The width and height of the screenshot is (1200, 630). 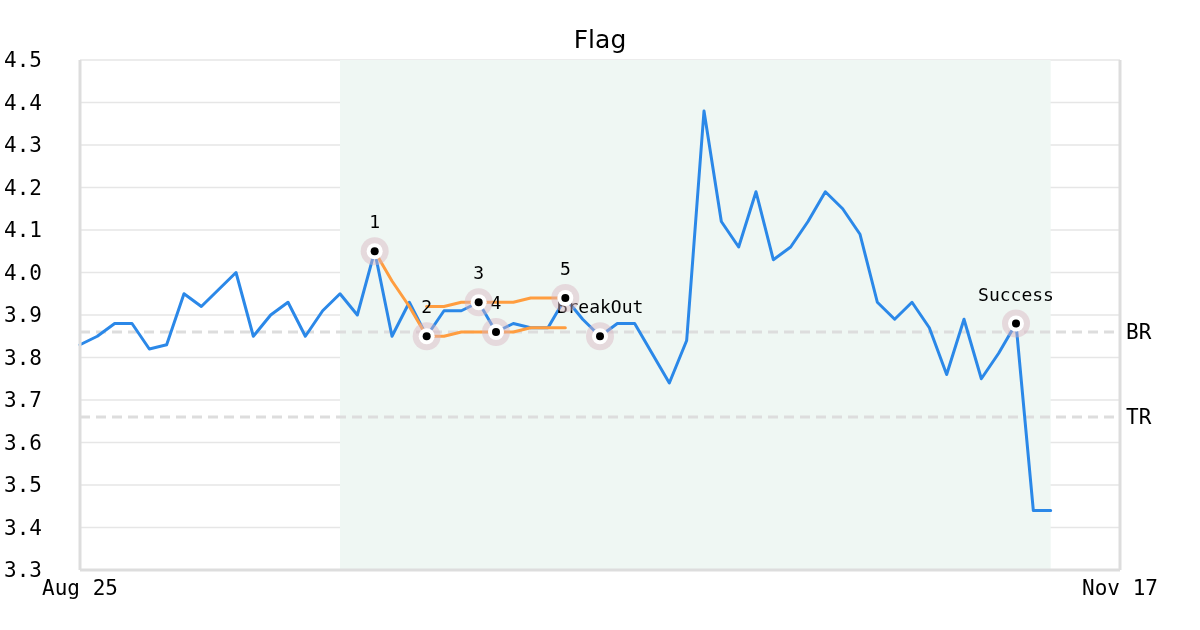 What do you see at coordinates (23, 357) in the screenshot?
I see `y-tick-label: 3.8` at bounding box center [23, 357].